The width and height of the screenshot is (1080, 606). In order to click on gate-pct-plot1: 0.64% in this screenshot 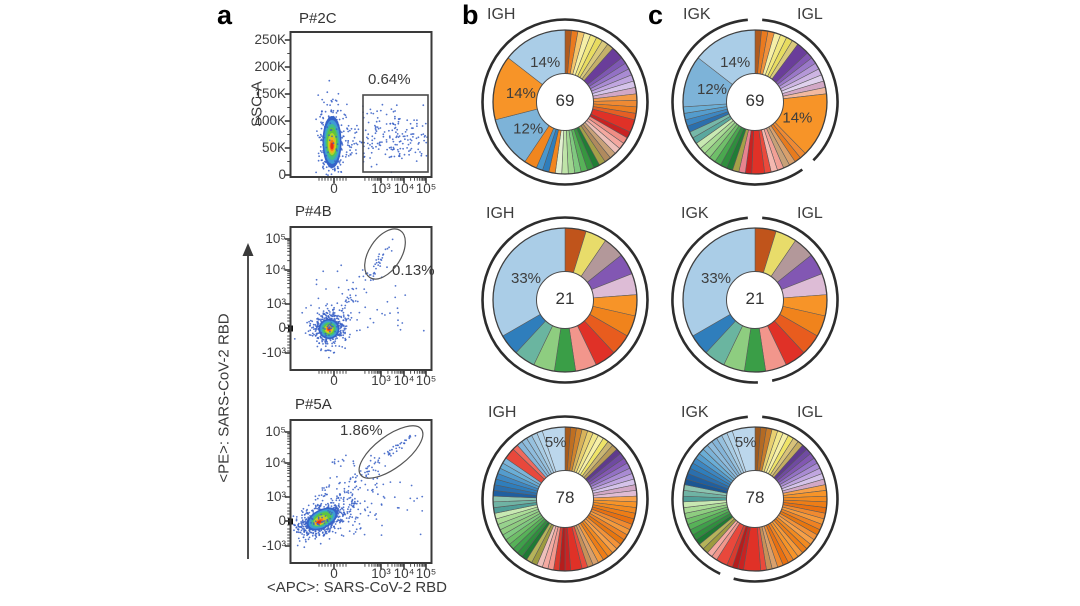, I will do `click(389, 79)`.